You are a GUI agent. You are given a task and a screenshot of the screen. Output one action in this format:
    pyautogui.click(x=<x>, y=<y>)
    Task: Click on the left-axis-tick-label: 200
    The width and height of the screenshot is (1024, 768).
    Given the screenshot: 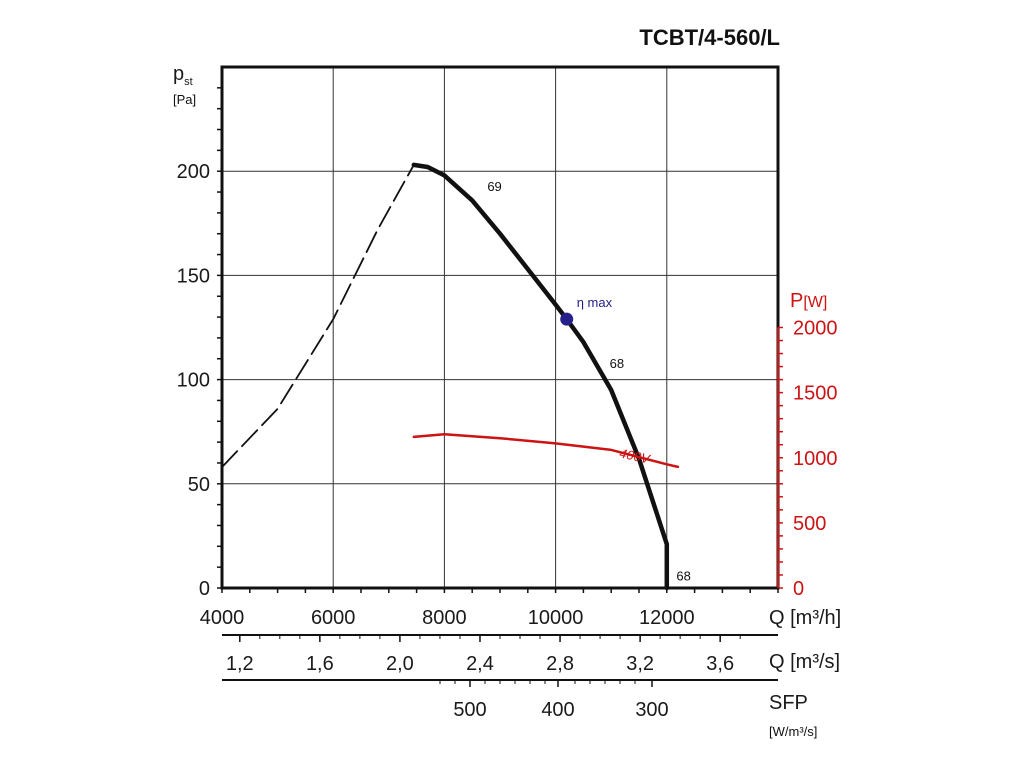 What is the action you would take?
    pyautogui.click(x=193, y=172)
    